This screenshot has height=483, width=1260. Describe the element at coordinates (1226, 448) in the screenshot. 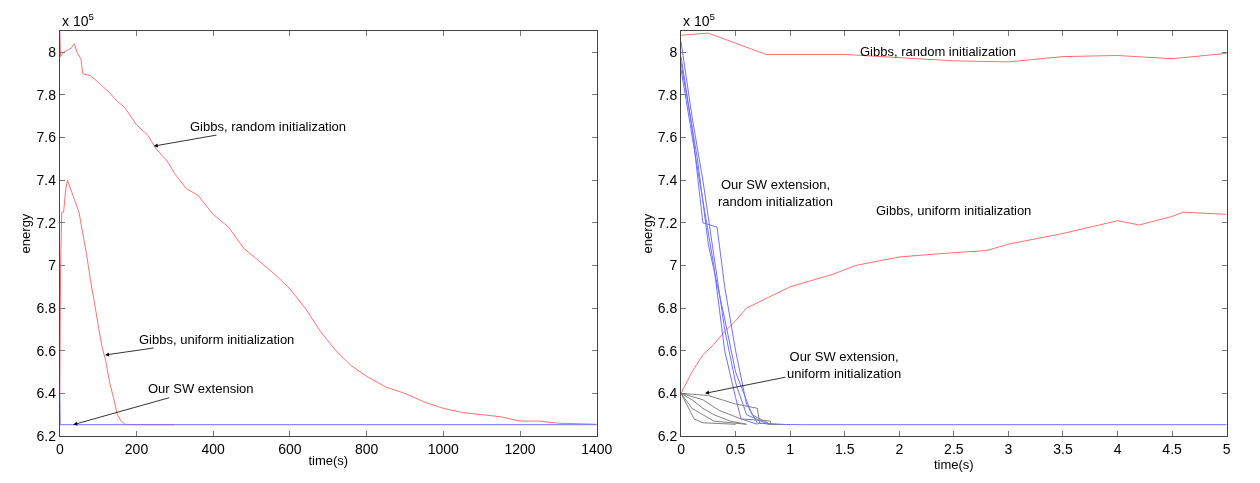

I see `x-tick-label: 5` at that location.